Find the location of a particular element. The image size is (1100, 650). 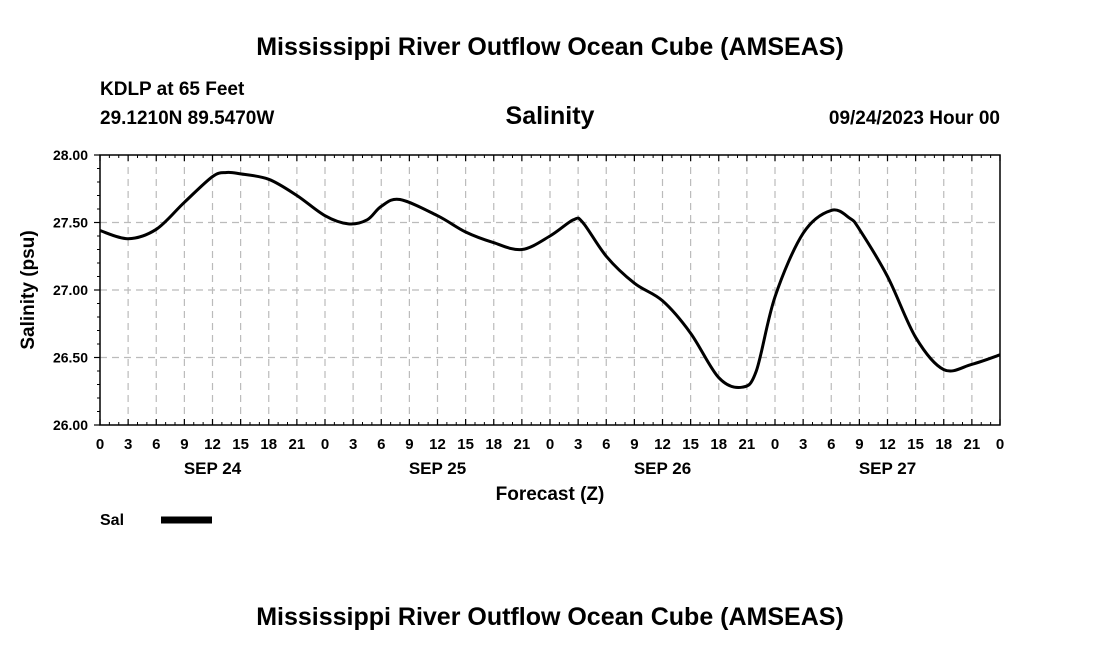

y-tick-label: 26.50 is located at coordinates (70, 358).